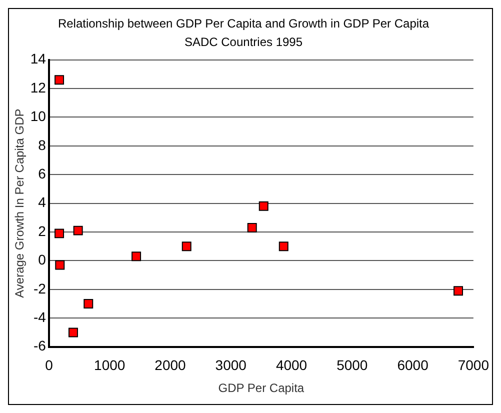 This screenshot has height=413, width=501. Describe the element at coordinates (413, 365) in the screenshot. I see `x-tick-label: 6000` at that location.